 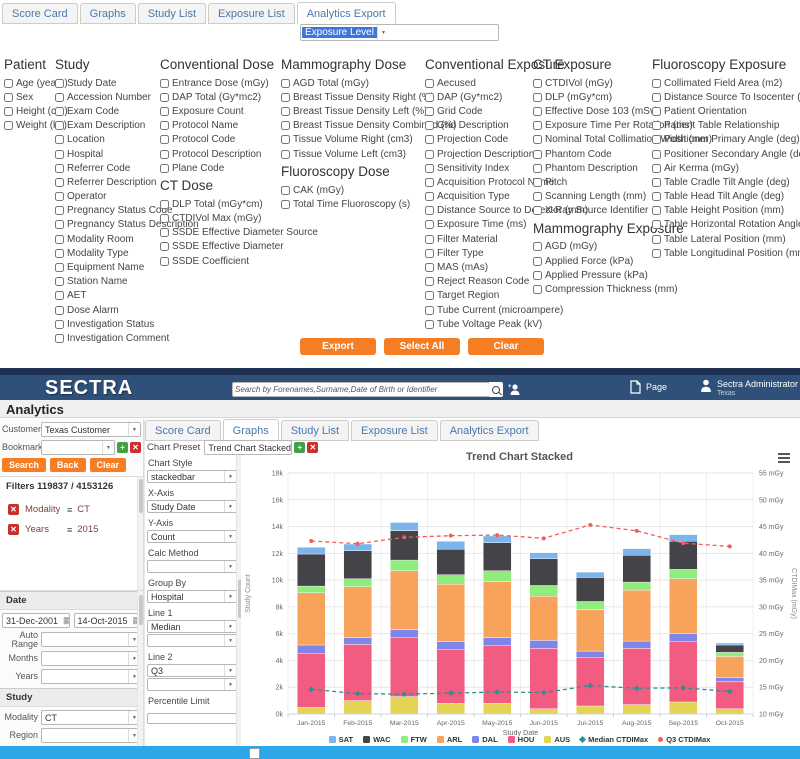 What do you see at coordinates (313, 447) in the screenshot?
I see `delete-preset-button: ✕` at bounding box center [313, 447].